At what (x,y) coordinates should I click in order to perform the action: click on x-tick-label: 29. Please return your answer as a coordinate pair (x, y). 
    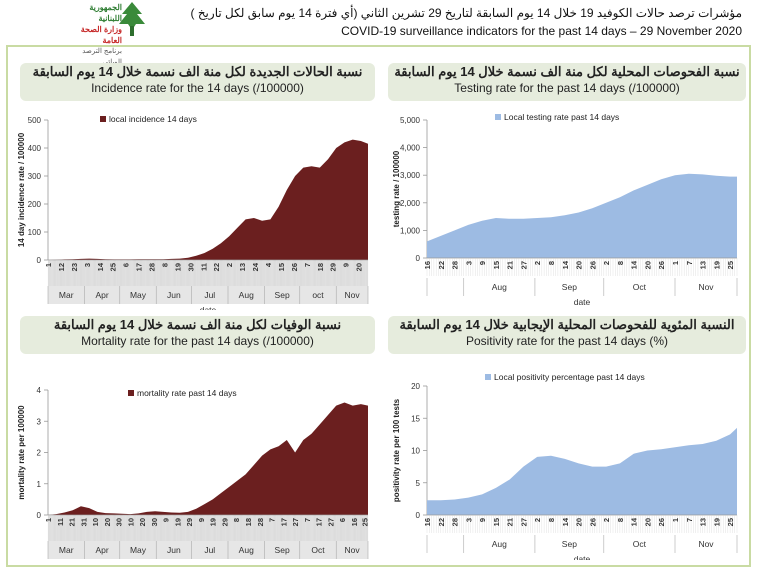
    Looking at the image, I should click on (189, 522).